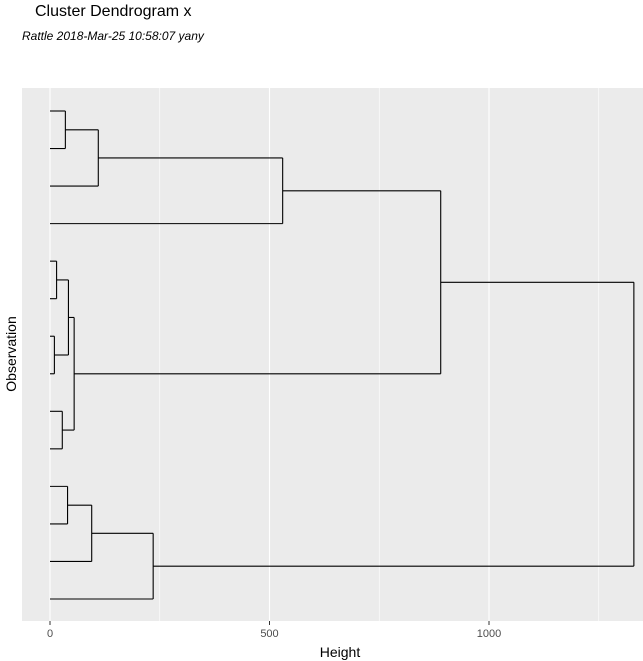 The height and width of the screenshot is (661, 643). I want to click on x-tick-label: 0, so click(50, 634).